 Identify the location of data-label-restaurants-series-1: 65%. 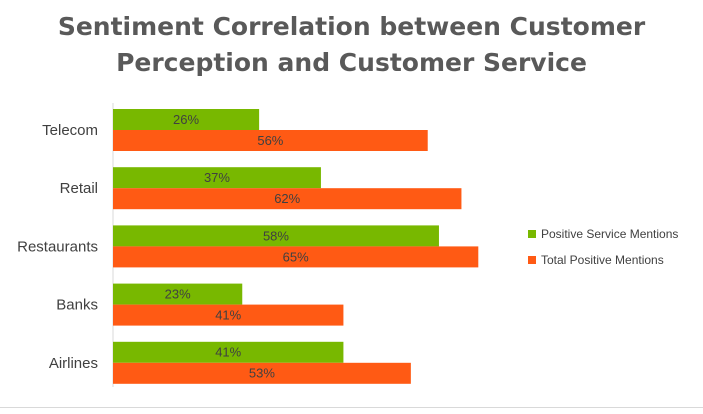
(296, 256).